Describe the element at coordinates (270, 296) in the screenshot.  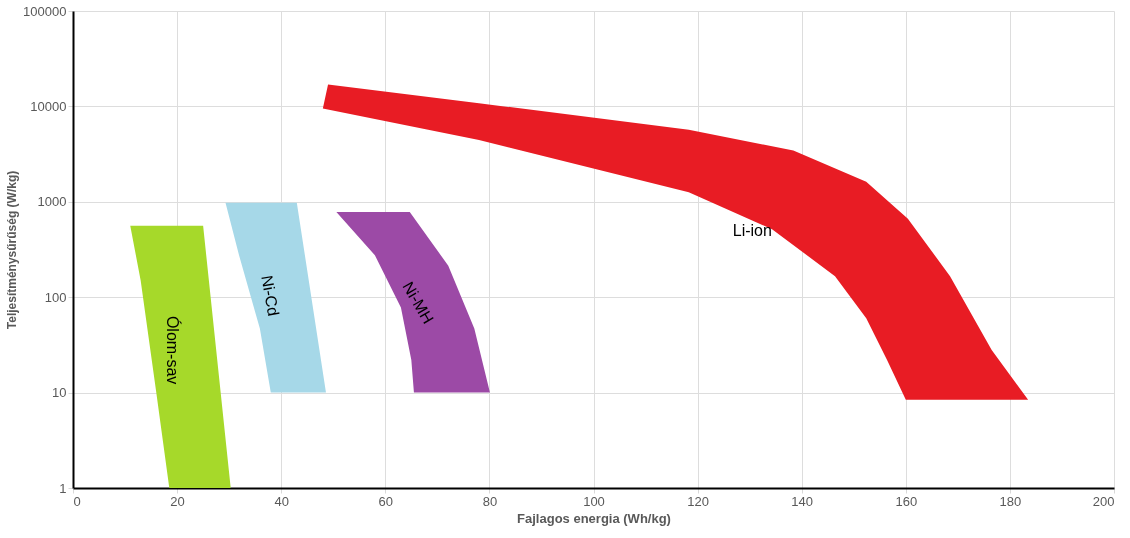
I see `series-label: Ni-Cd` at that location.